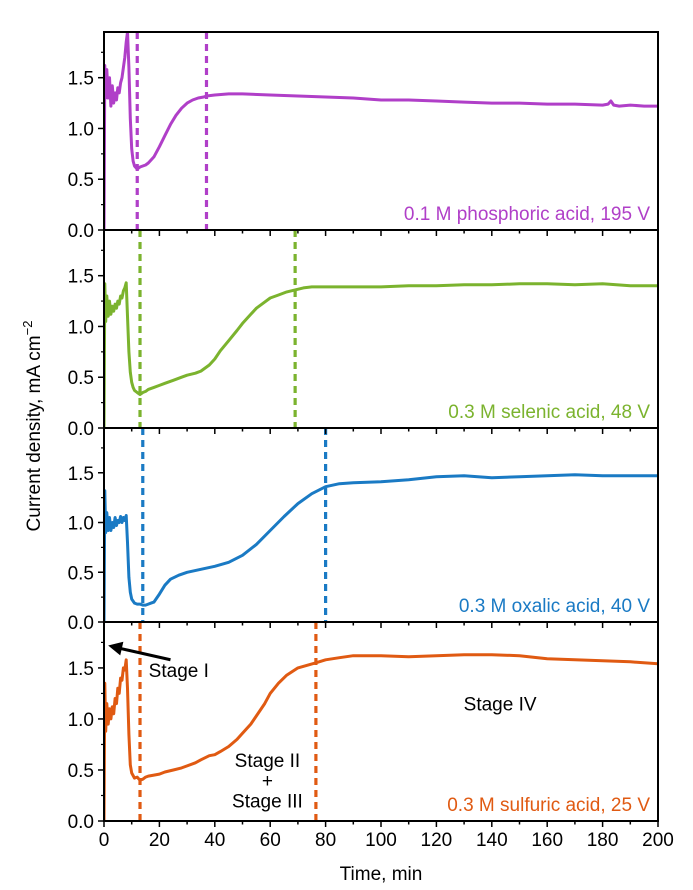  What do you see at coordinates (268, 761) in the screenshot?
I see `annotation-stage-ii: Stage II` at bounding box center [268, 761].